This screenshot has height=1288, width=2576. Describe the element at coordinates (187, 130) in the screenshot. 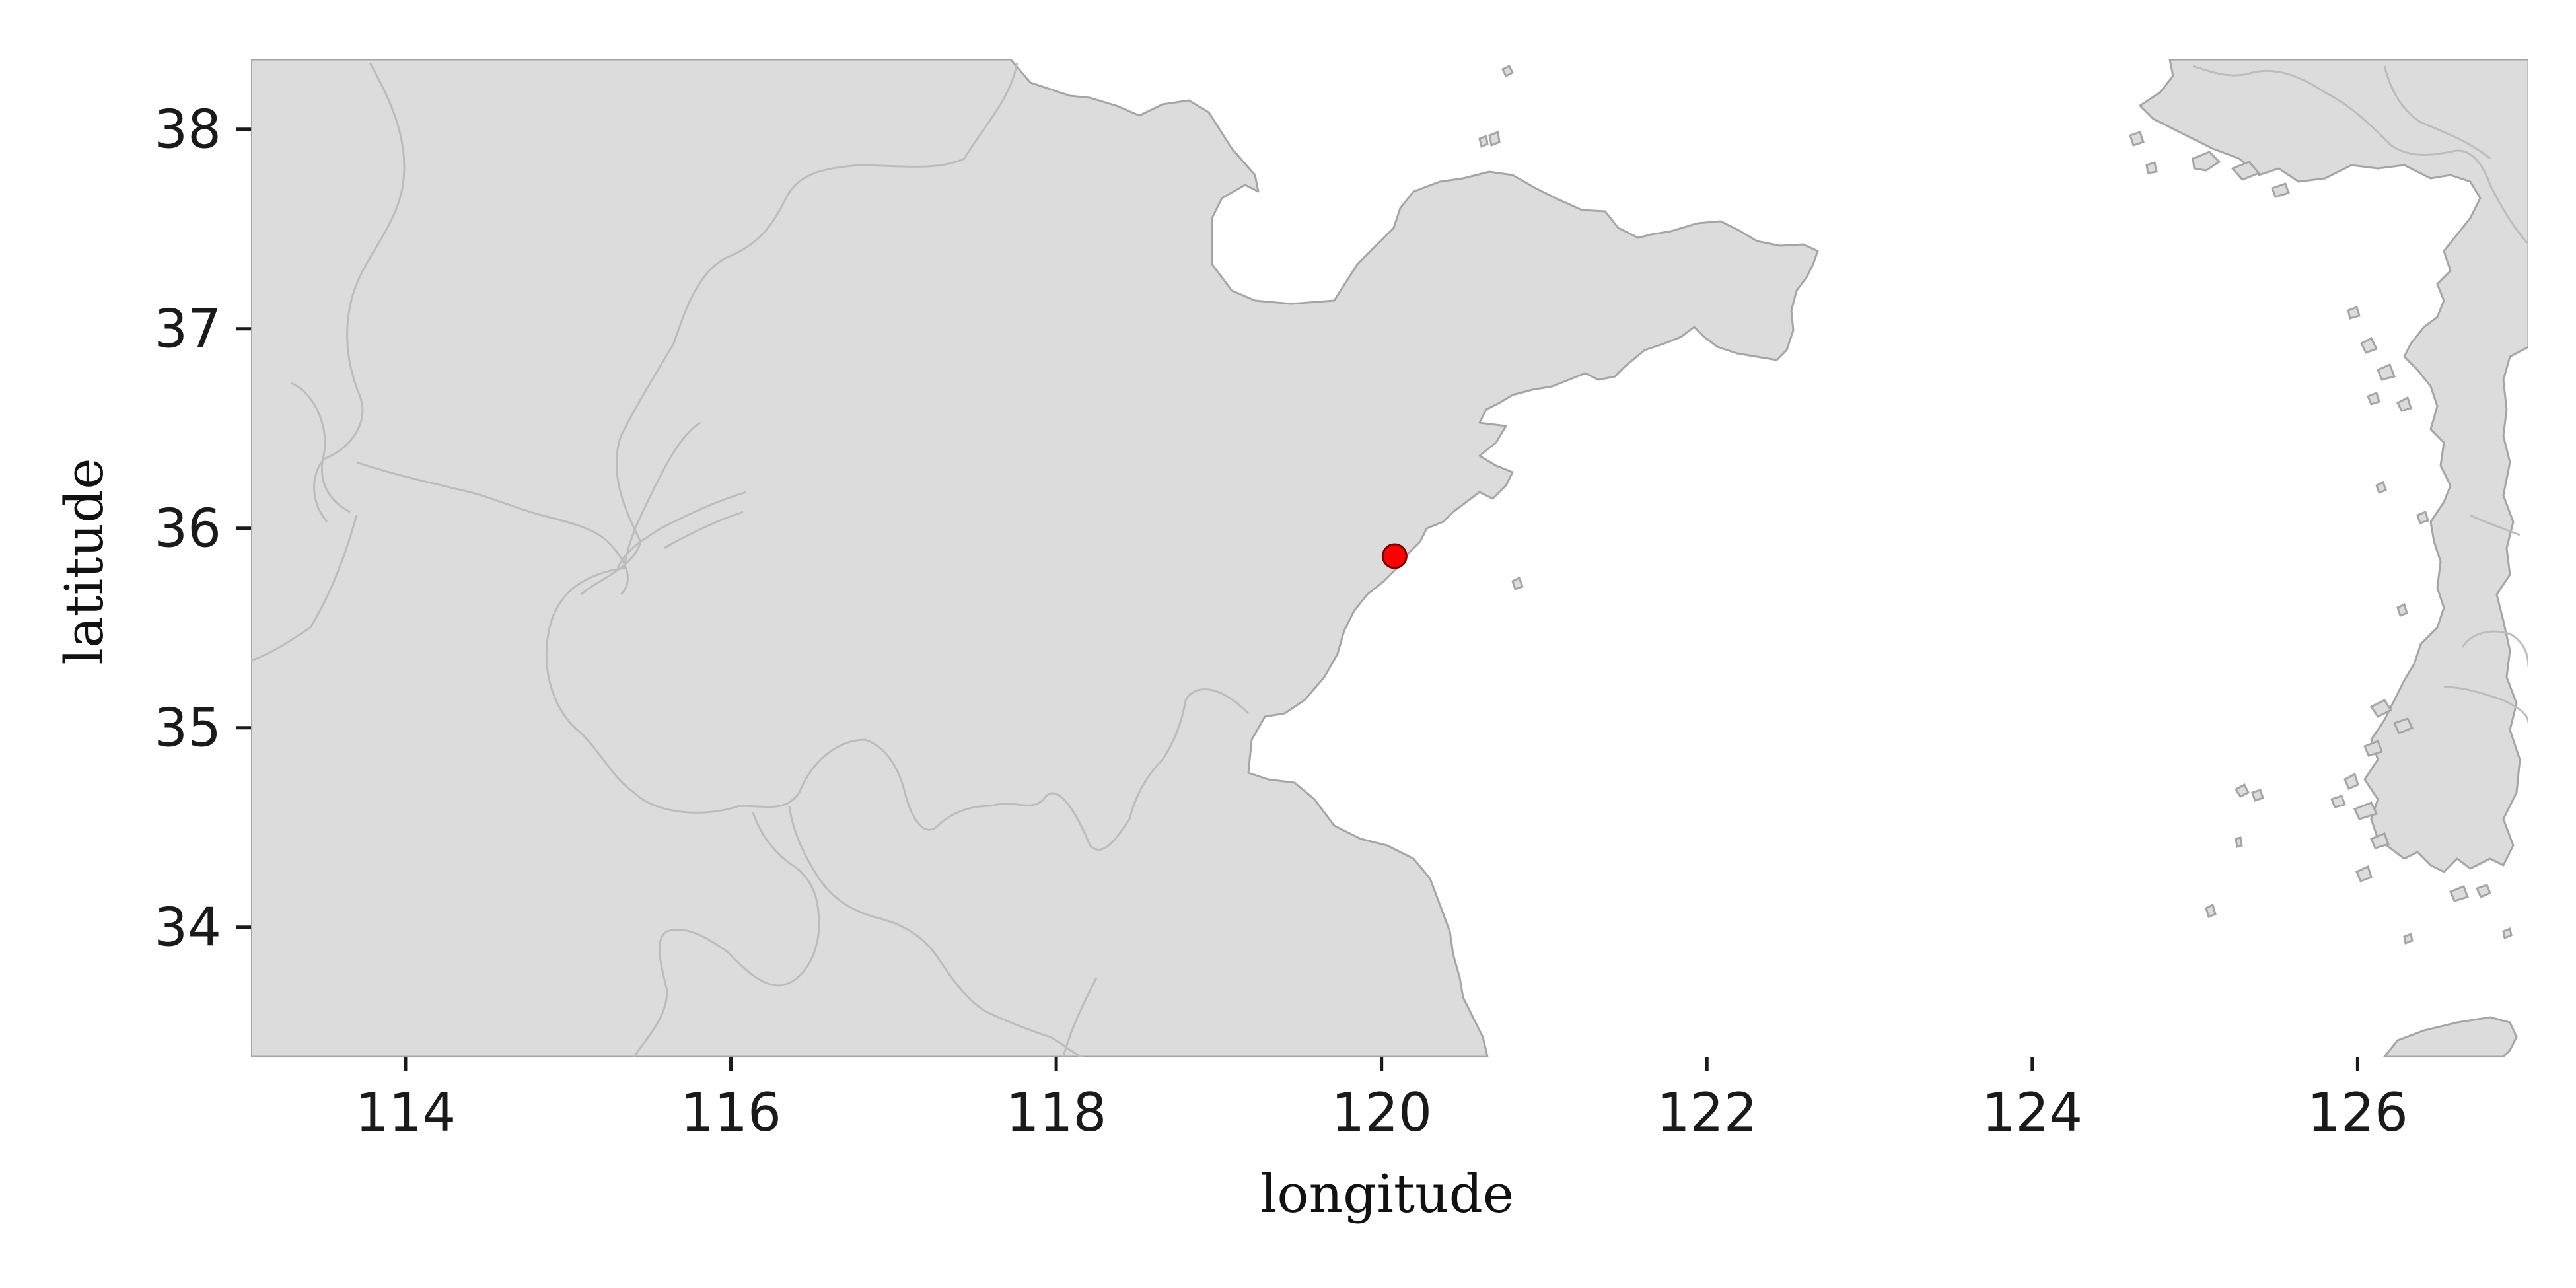

I see `y-tick-label: 38` at that location.